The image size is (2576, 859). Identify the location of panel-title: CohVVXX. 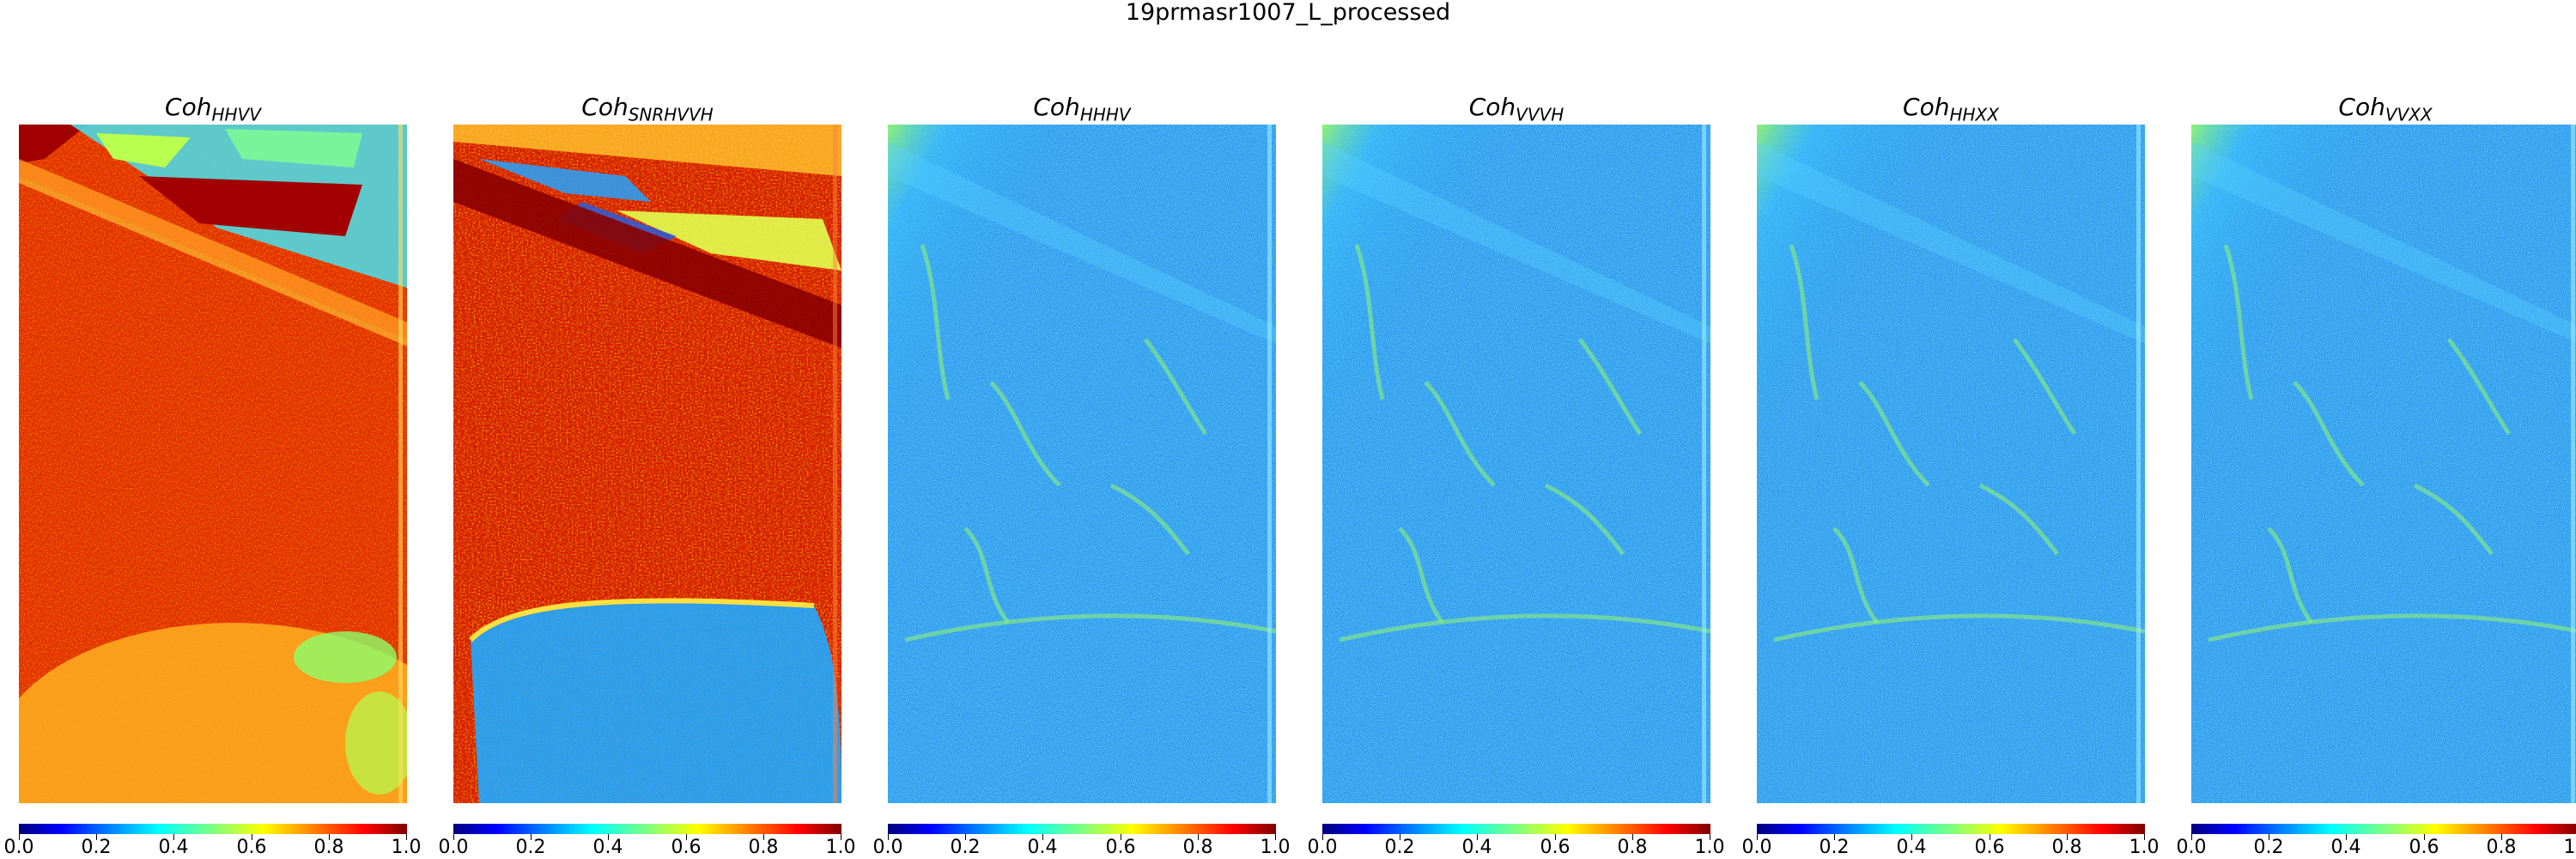
(2383, 112).